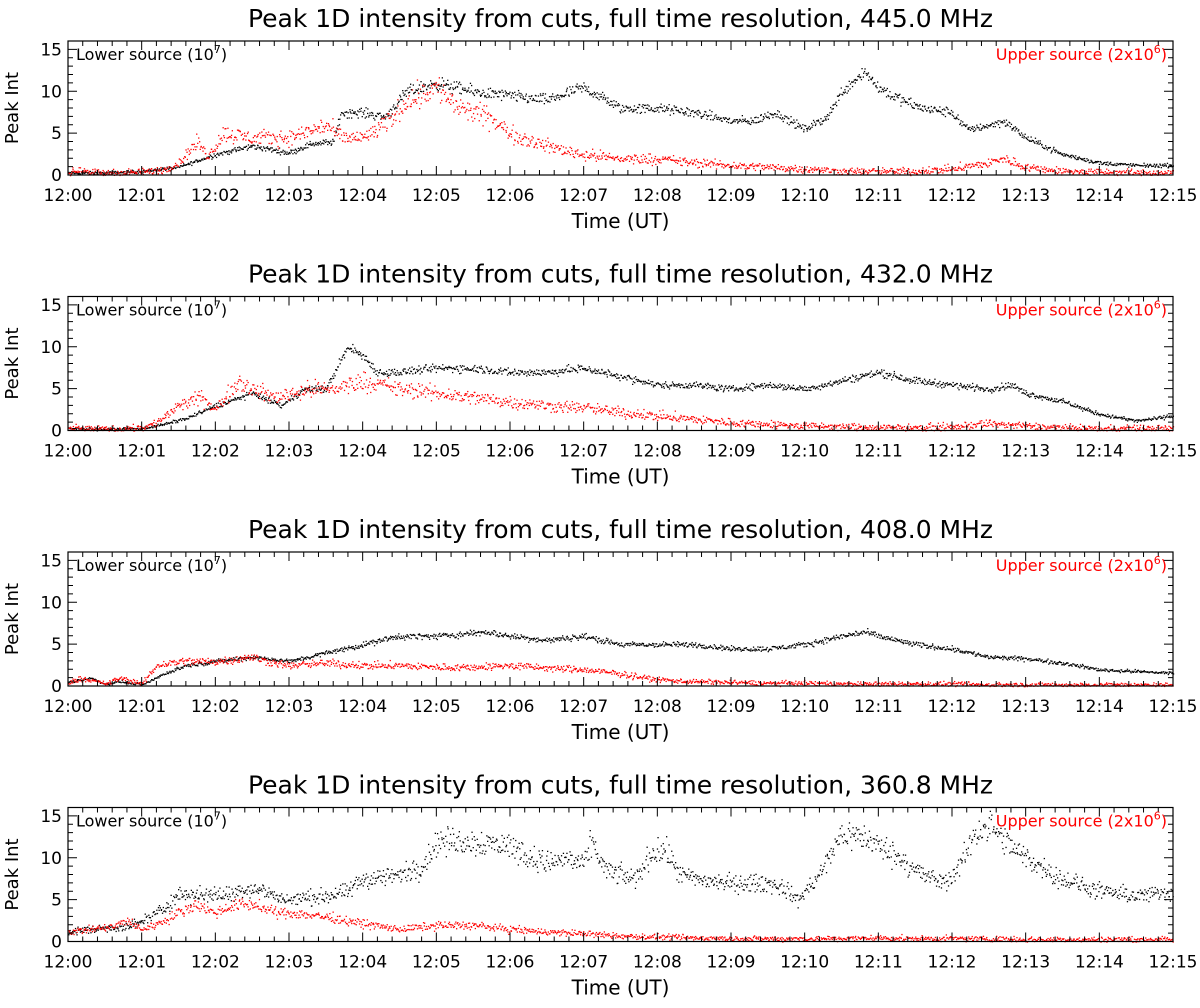 Image resolution: width=1200 pixels, height=1008 pixels. What do you see at coordinates (1025, 196) in the screenshot?
I see `x-tick-label: 12:13` at bounding box center [1025, 196].